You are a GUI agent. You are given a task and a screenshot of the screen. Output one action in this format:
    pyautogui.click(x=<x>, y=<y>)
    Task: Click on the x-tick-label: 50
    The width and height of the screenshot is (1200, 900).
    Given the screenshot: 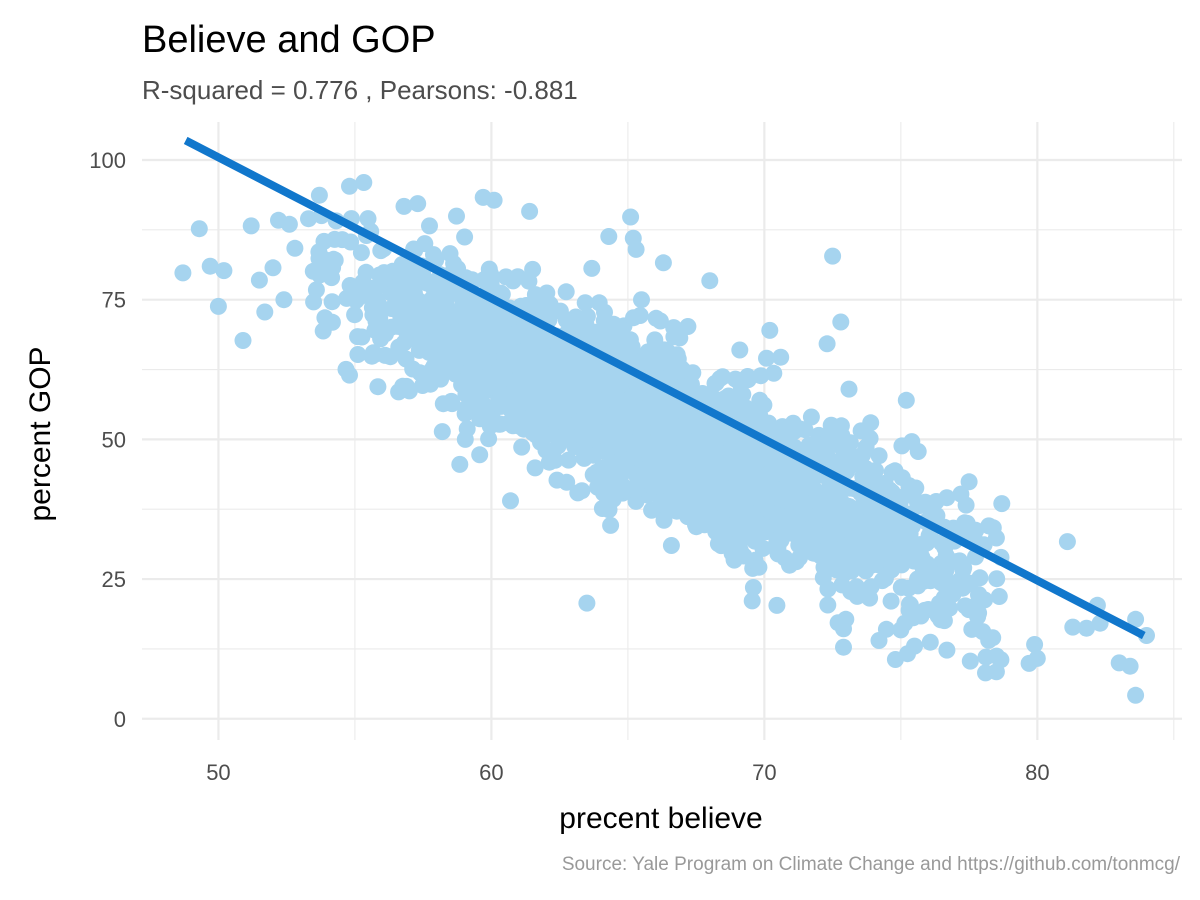 What is the action you would take?
    pyautogui.click(x=218, y=772)
    